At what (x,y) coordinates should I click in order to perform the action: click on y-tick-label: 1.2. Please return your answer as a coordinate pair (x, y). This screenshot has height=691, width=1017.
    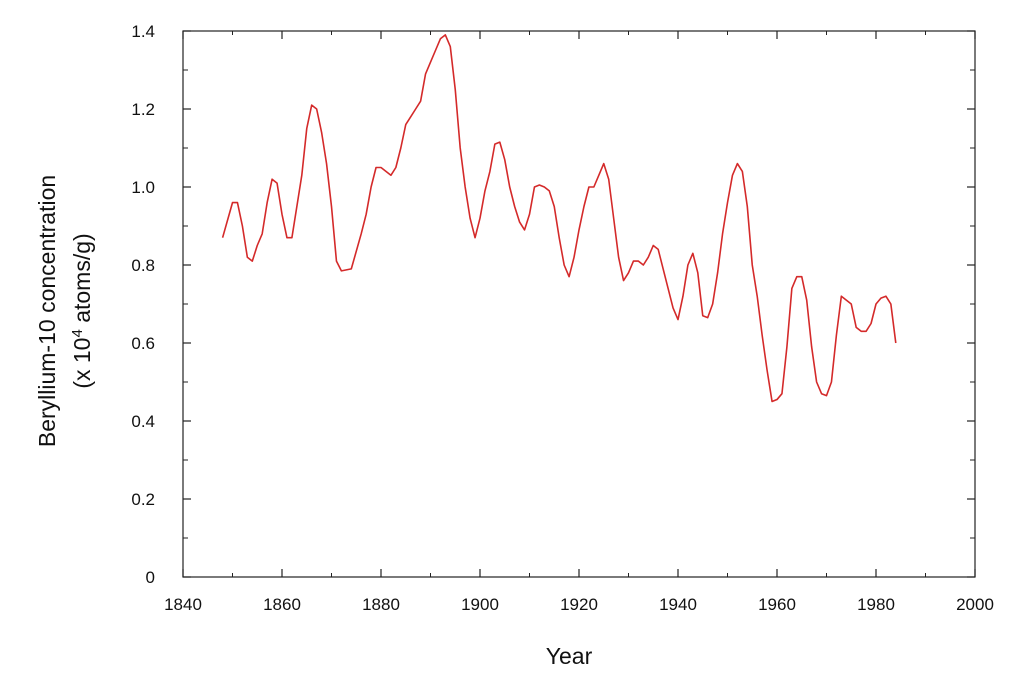
    Looking at the image, I should click on (143, 109).